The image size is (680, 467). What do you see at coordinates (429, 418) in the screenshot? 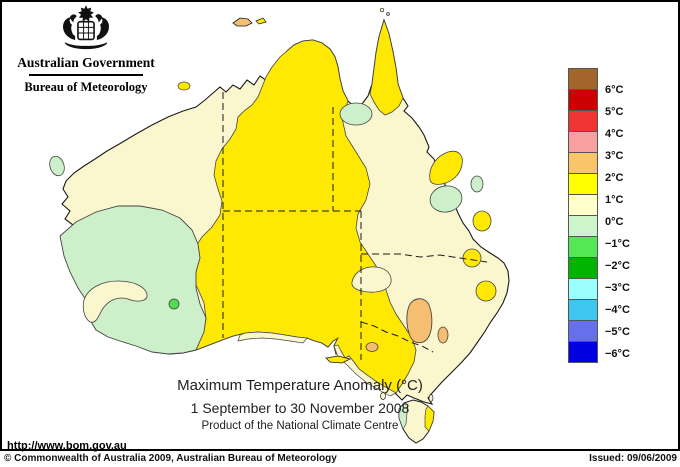
I see `tasmania-east-yellow` at bounding box center [429, 418].